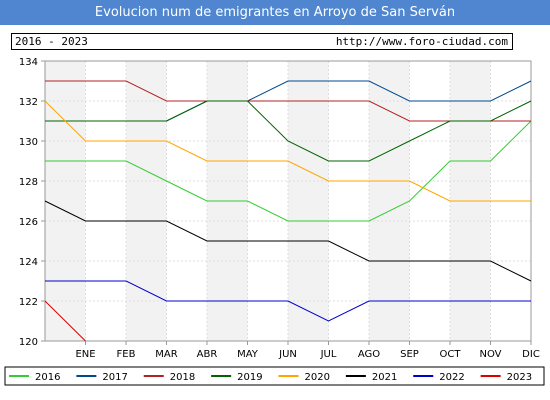 This screenshot has height=400, width=550. Describe the element at coordinates (28, 102) in the screenshot. I see `y-tick-label: 132` at that location.